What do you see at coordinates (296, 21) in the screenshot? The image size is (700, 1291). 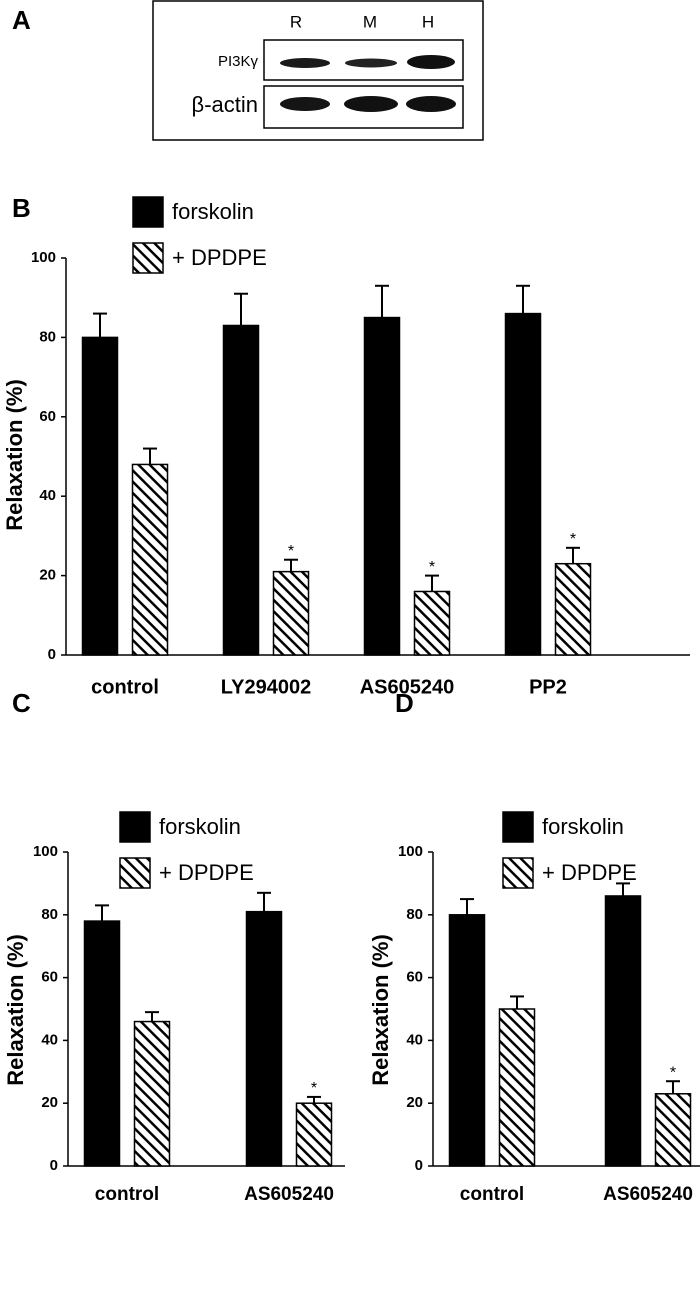 I see `lane-label: R` at bounding box center [296, 21].